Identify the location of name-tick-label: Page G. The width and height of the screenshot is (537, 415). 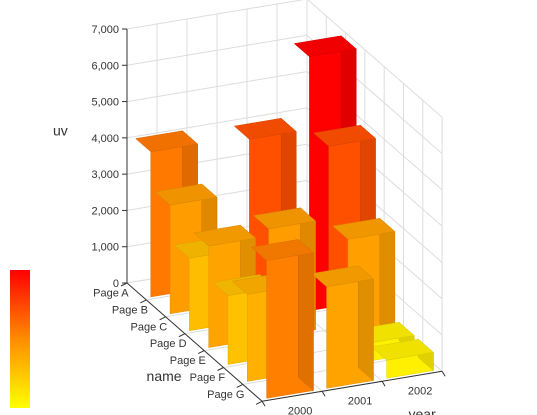
(225, 395).